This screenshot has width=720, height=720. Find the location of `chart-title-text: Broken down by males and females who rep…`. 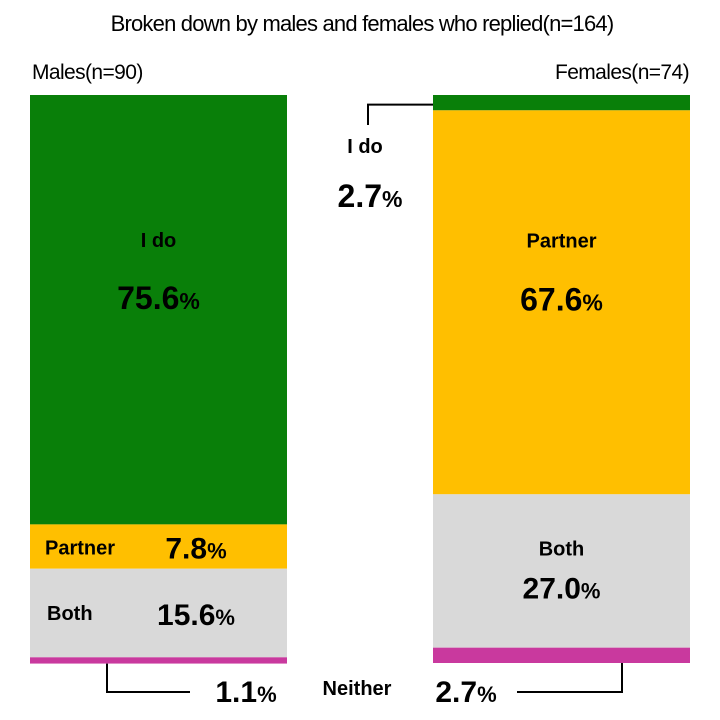

chart-title-text: Broken down by males and females who rep… is located at coordinates (327, 23).